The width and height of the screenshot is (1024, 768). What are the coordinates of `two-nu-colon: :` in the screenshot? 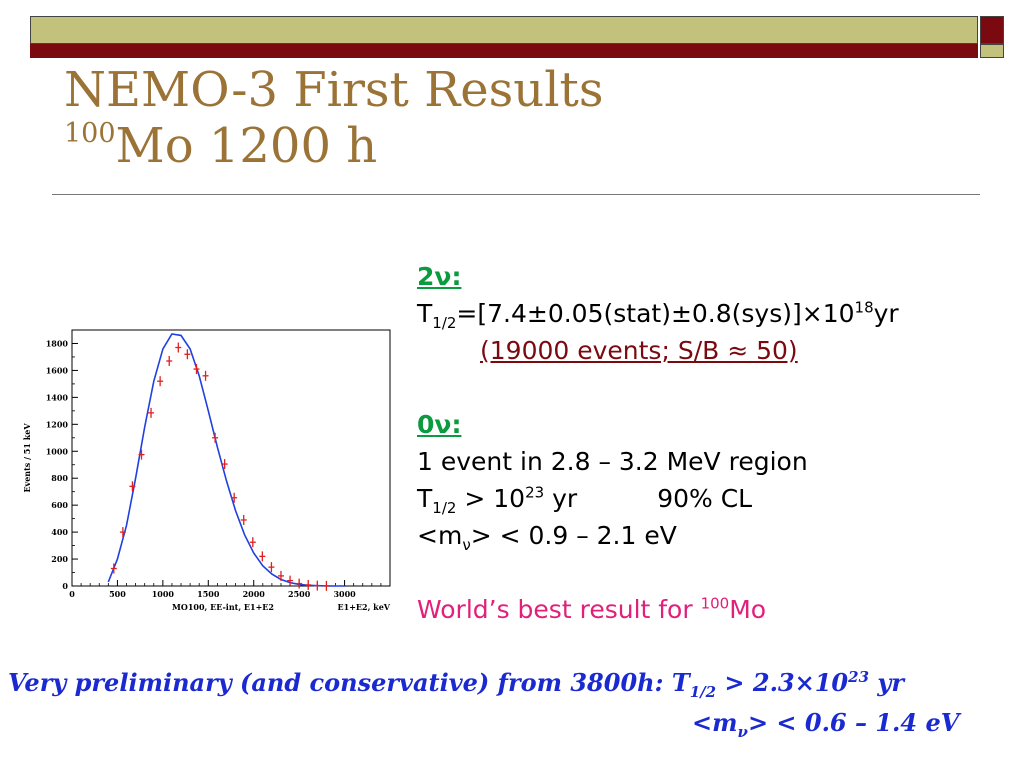 It's located at (456, 276).